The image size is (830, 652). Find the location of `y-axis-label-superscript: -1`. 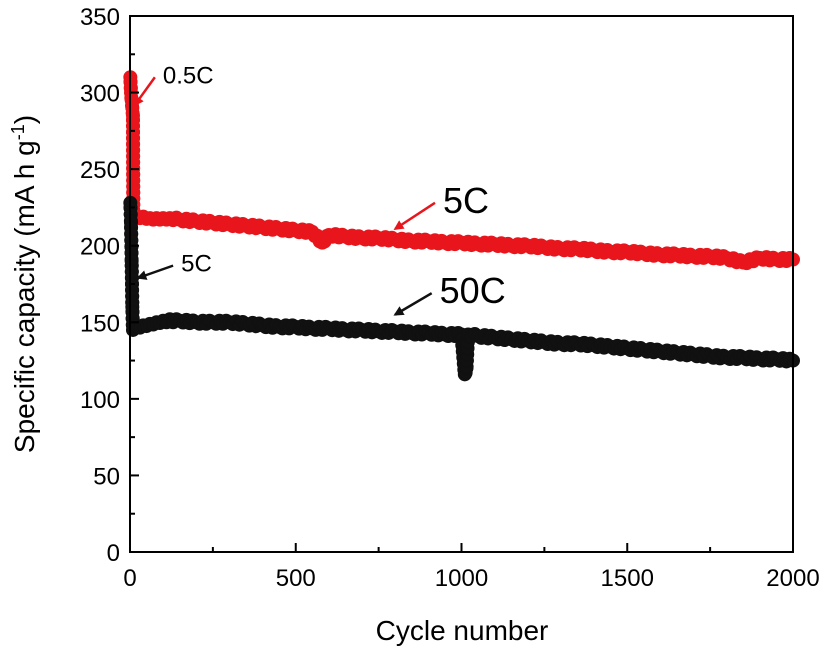

y-axis-label-superscript: -1 is located at coordinates (18, 132).